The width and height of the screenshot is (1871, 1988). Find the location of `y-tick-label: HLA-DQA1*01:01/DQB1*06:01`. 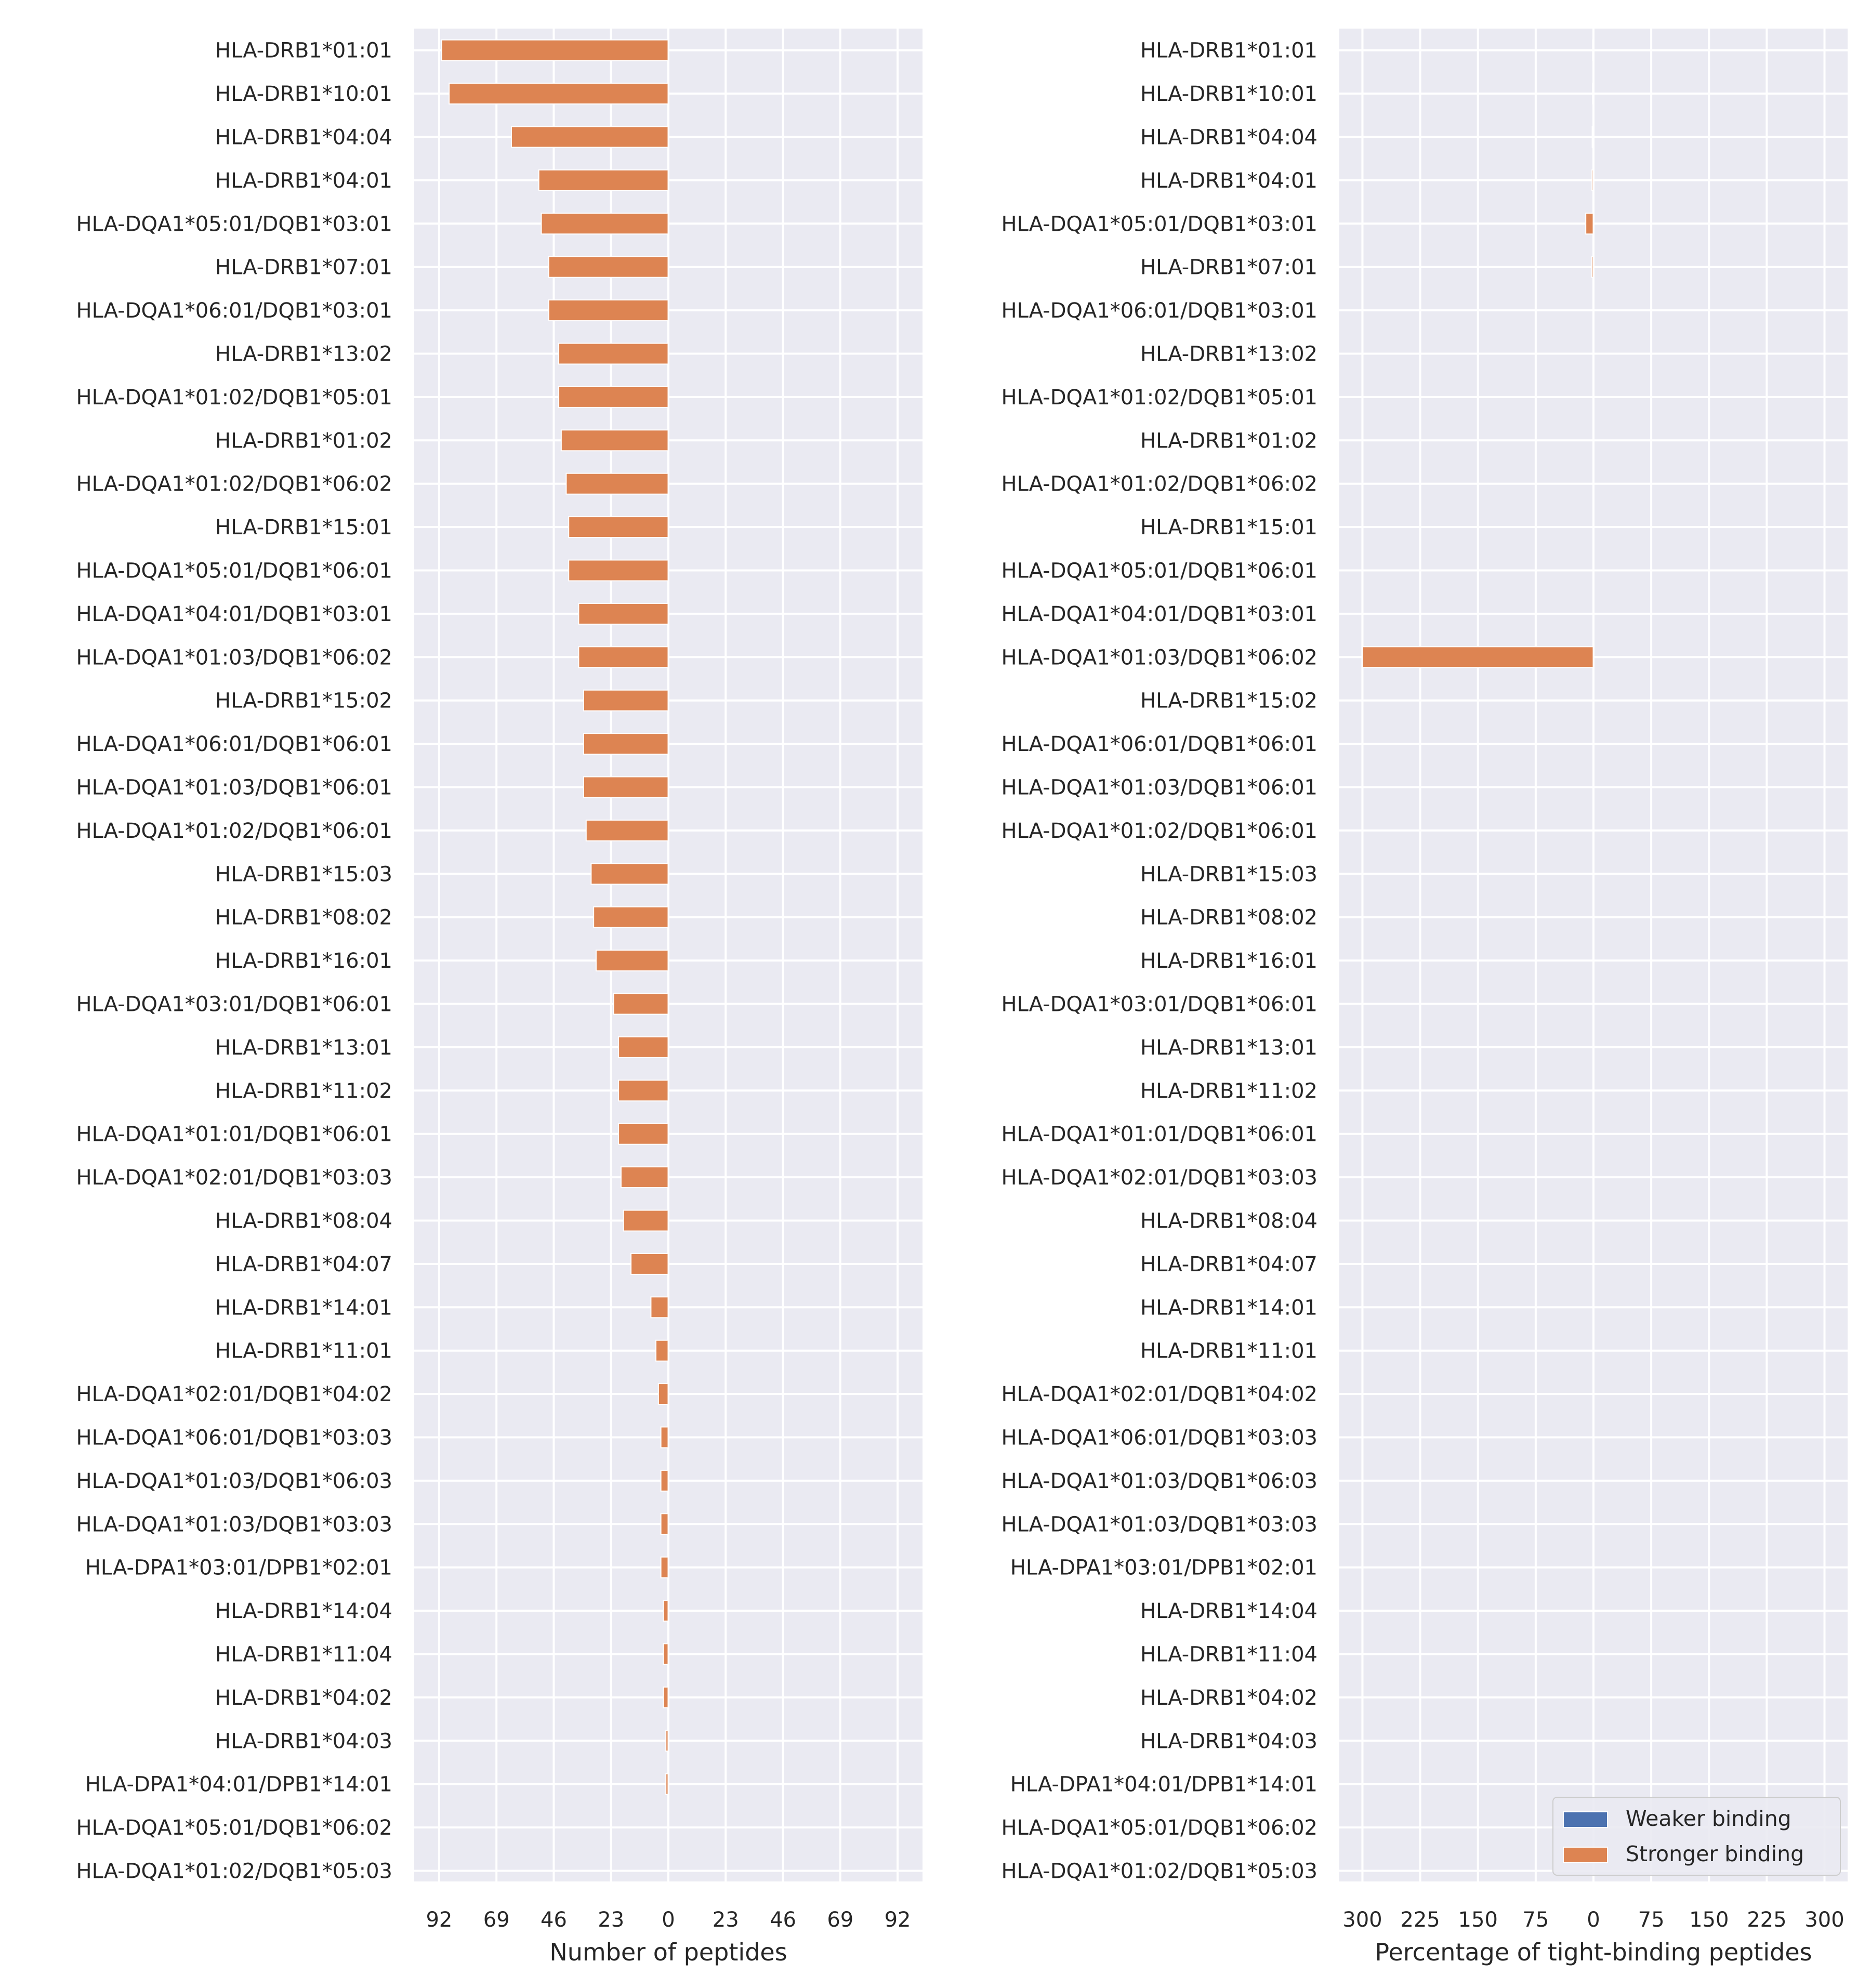

y-tick-label: HLA-DQA1*01:01/DQB1*06:01 is located at coordinates (1160, 1135).